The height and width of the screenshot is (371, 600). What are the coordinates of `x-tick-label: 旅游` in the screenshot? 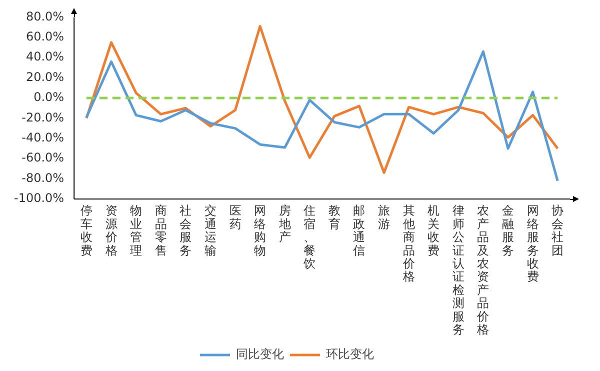 It's located at (384, 217).